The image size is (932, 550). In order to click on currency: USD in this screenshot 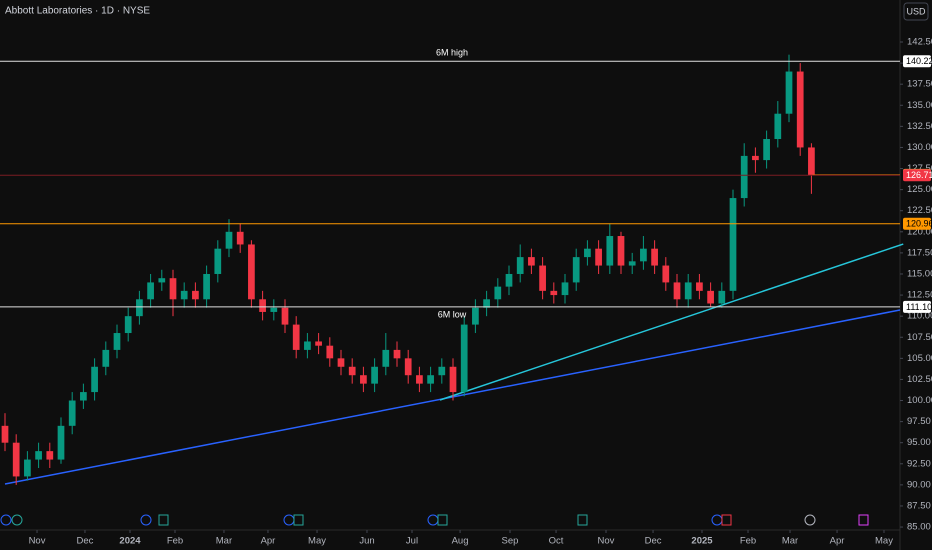, I will do `click(916, 11)`.